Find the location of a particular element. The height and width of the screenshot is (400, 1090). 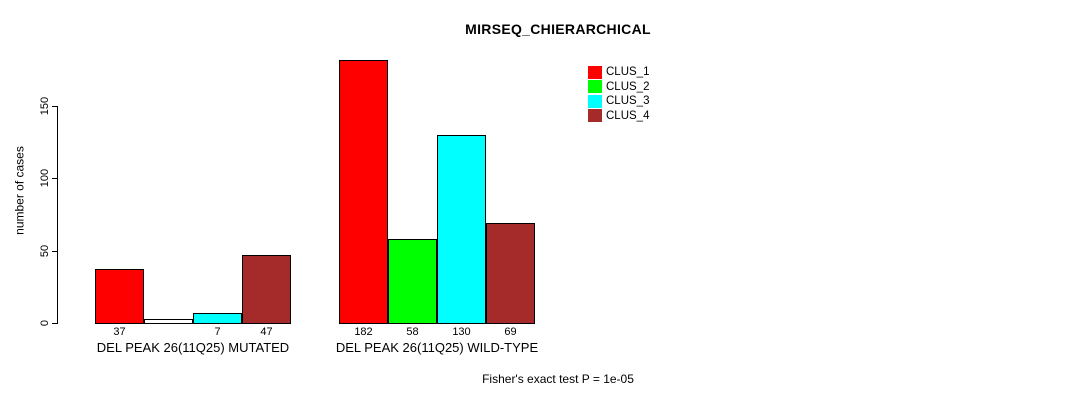

legend-item-clus_2: CLUS_2 is located at coordinates (618, 87).